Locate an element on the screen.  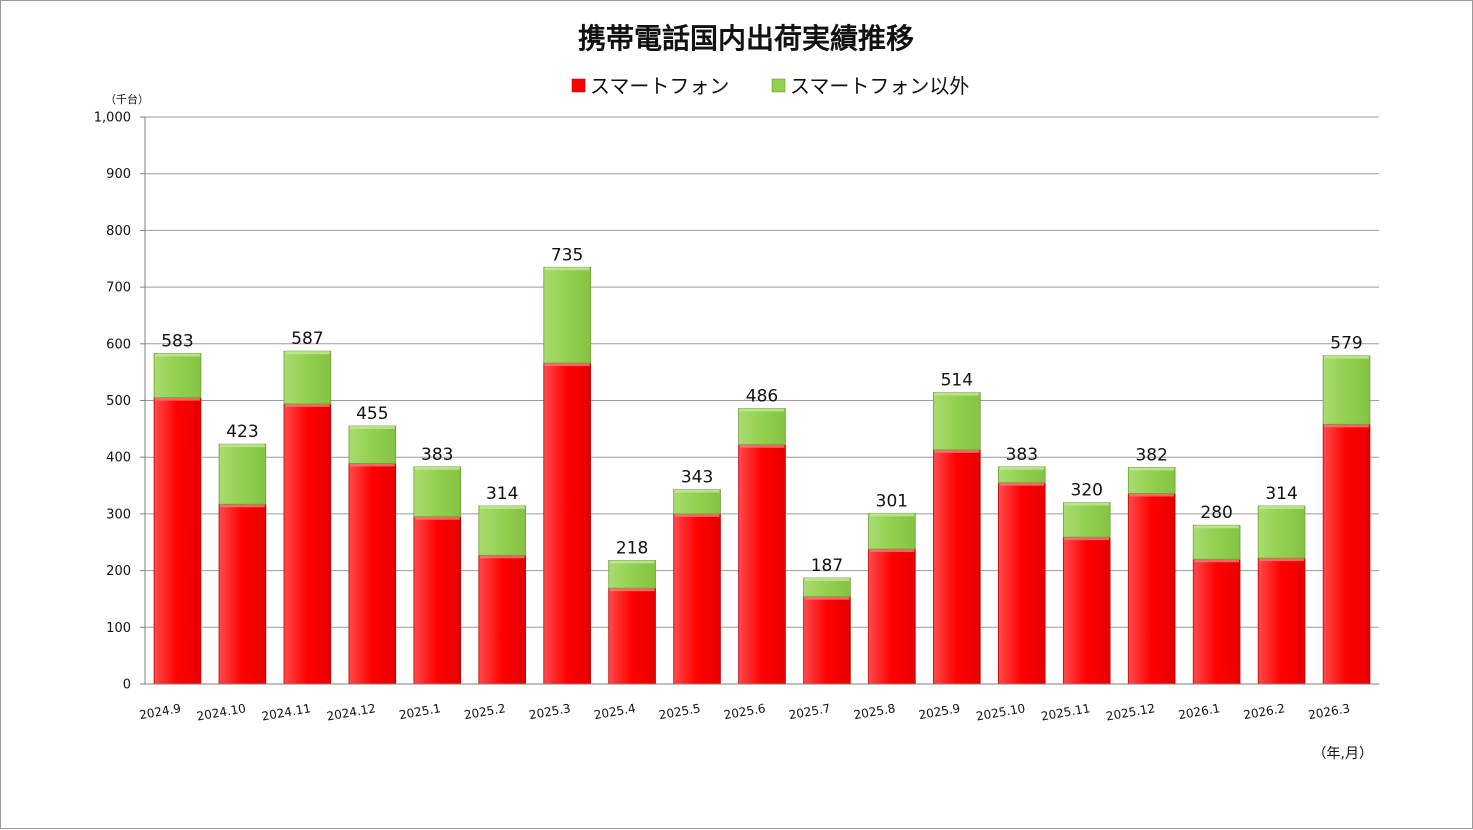
total-label-2025.9: 514 is located at coordinates (957, 381).